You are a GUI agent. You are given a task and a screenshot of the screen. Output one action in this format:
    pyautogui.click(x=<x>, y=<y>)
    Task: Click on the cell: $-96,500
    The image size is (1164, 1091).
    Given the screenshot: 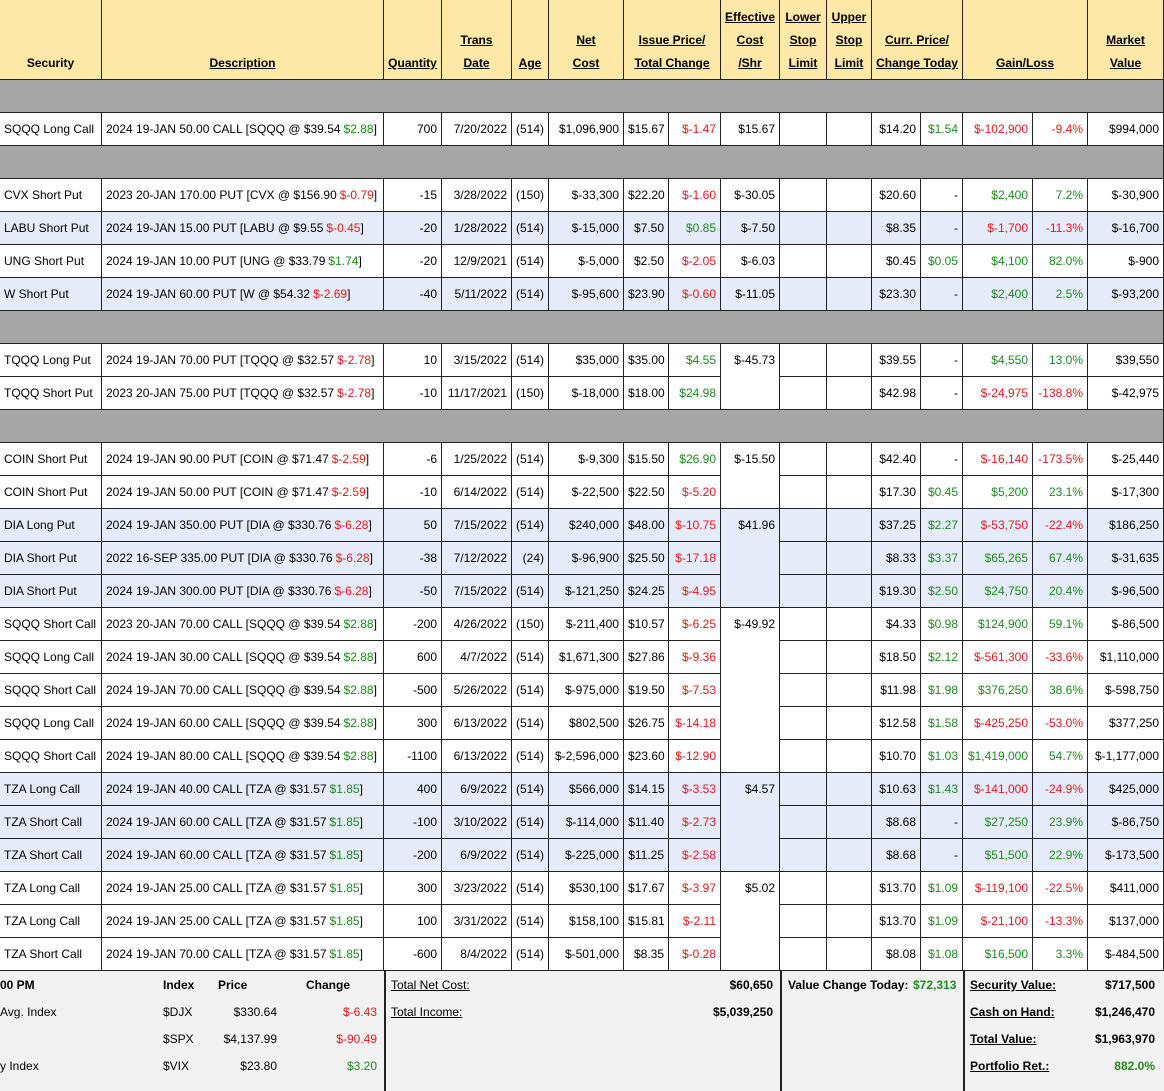 What is the action you would take?
    pyautogui.click(x=1126, y=591)
    